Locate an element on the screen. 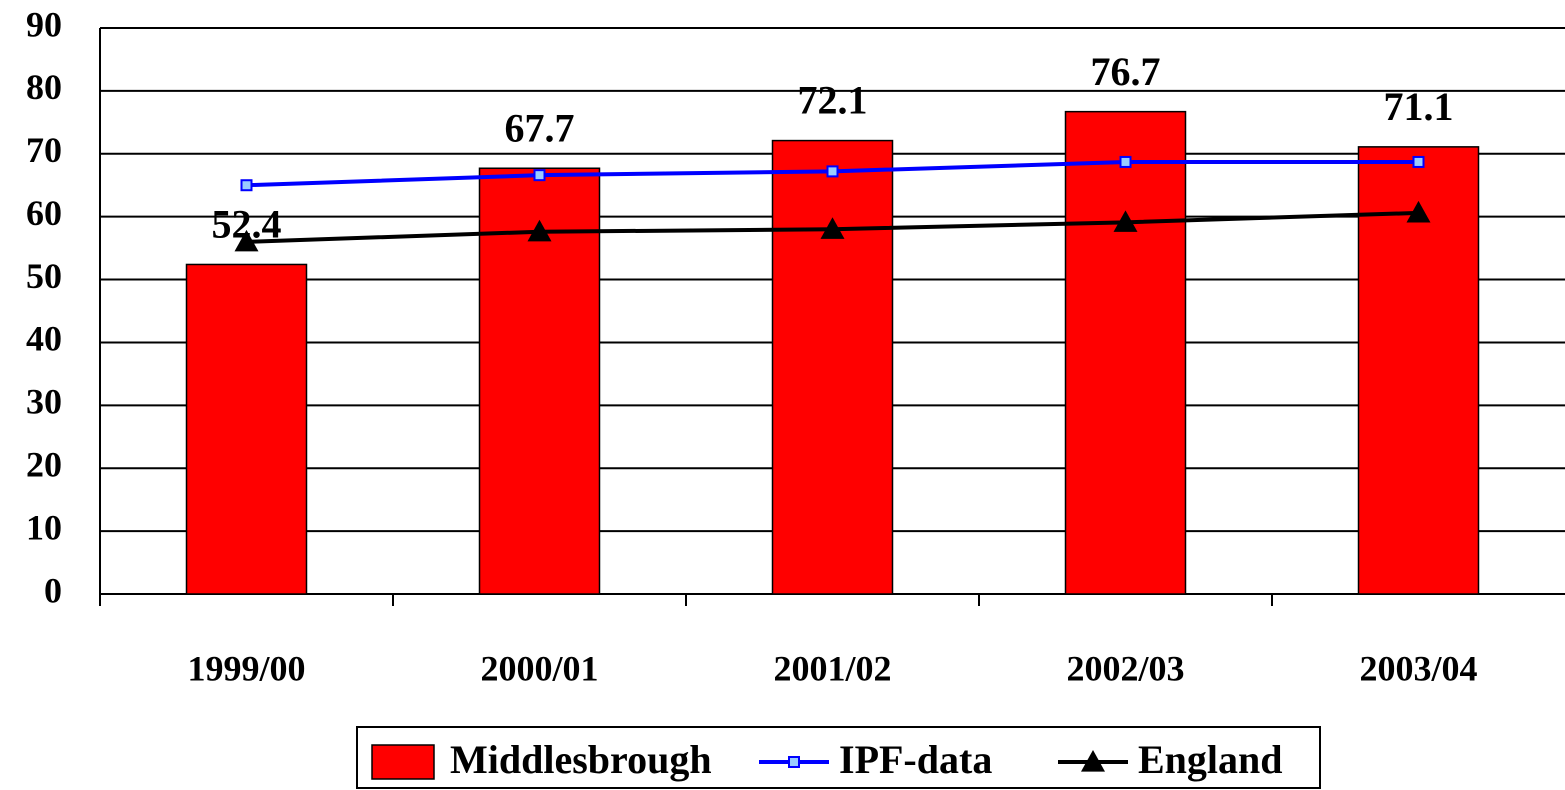 The height and width of the screenshot is (790, 1565). y-tick-label: 70 is located at coordinates (44, 150).